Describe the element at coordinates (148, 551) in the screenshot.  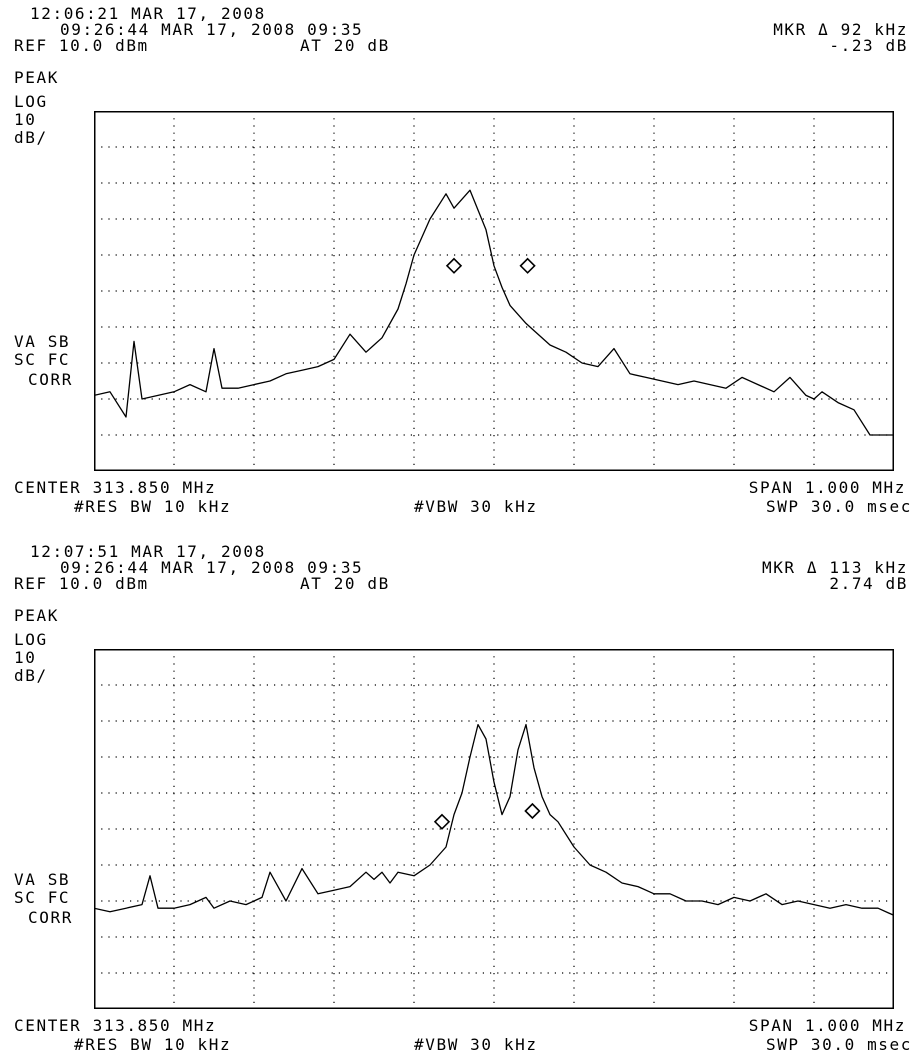
I see `timestamp: 12:07:51 MAR 17, 2008` at that location.